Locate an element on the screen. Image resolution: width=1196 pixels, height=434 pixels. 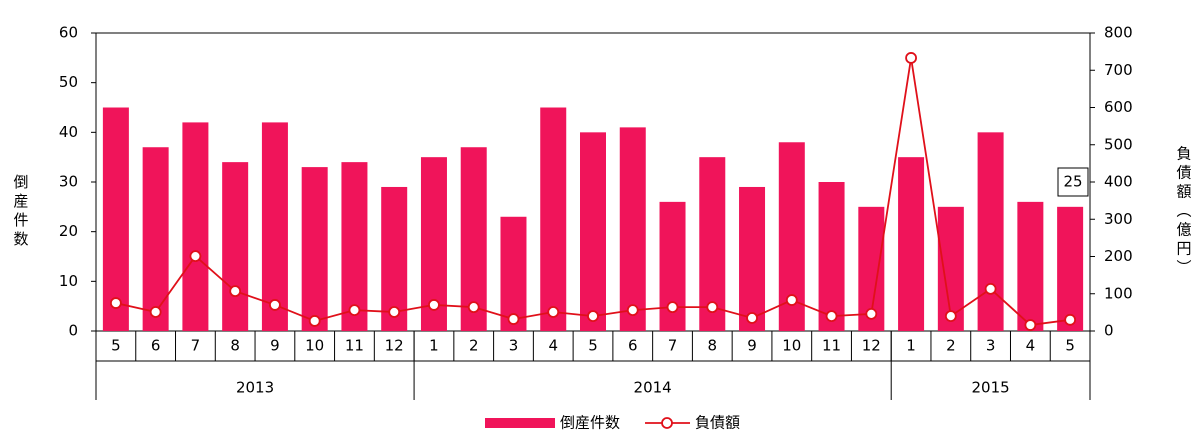
legend-label: 倒産件数 is located at coordinates (590, 423).